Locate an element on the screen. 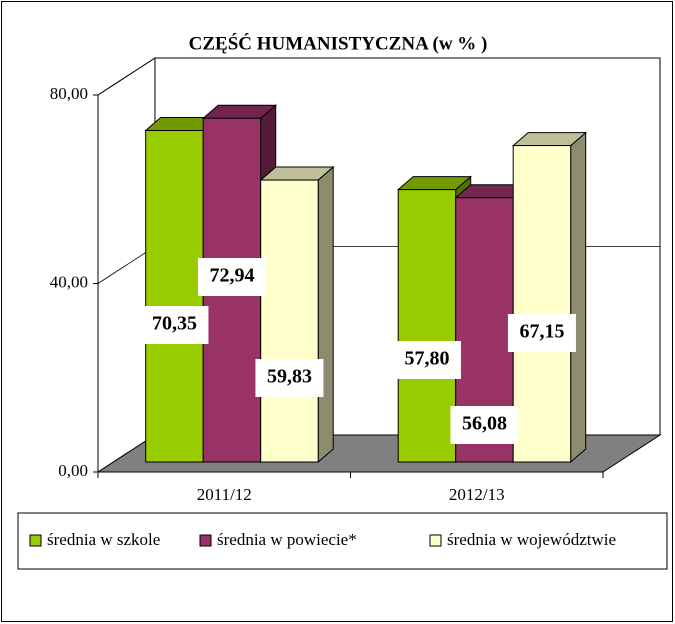 This screenshot has height=624, width=675. value-label: 70,35 is located at coordinates (174, 324).